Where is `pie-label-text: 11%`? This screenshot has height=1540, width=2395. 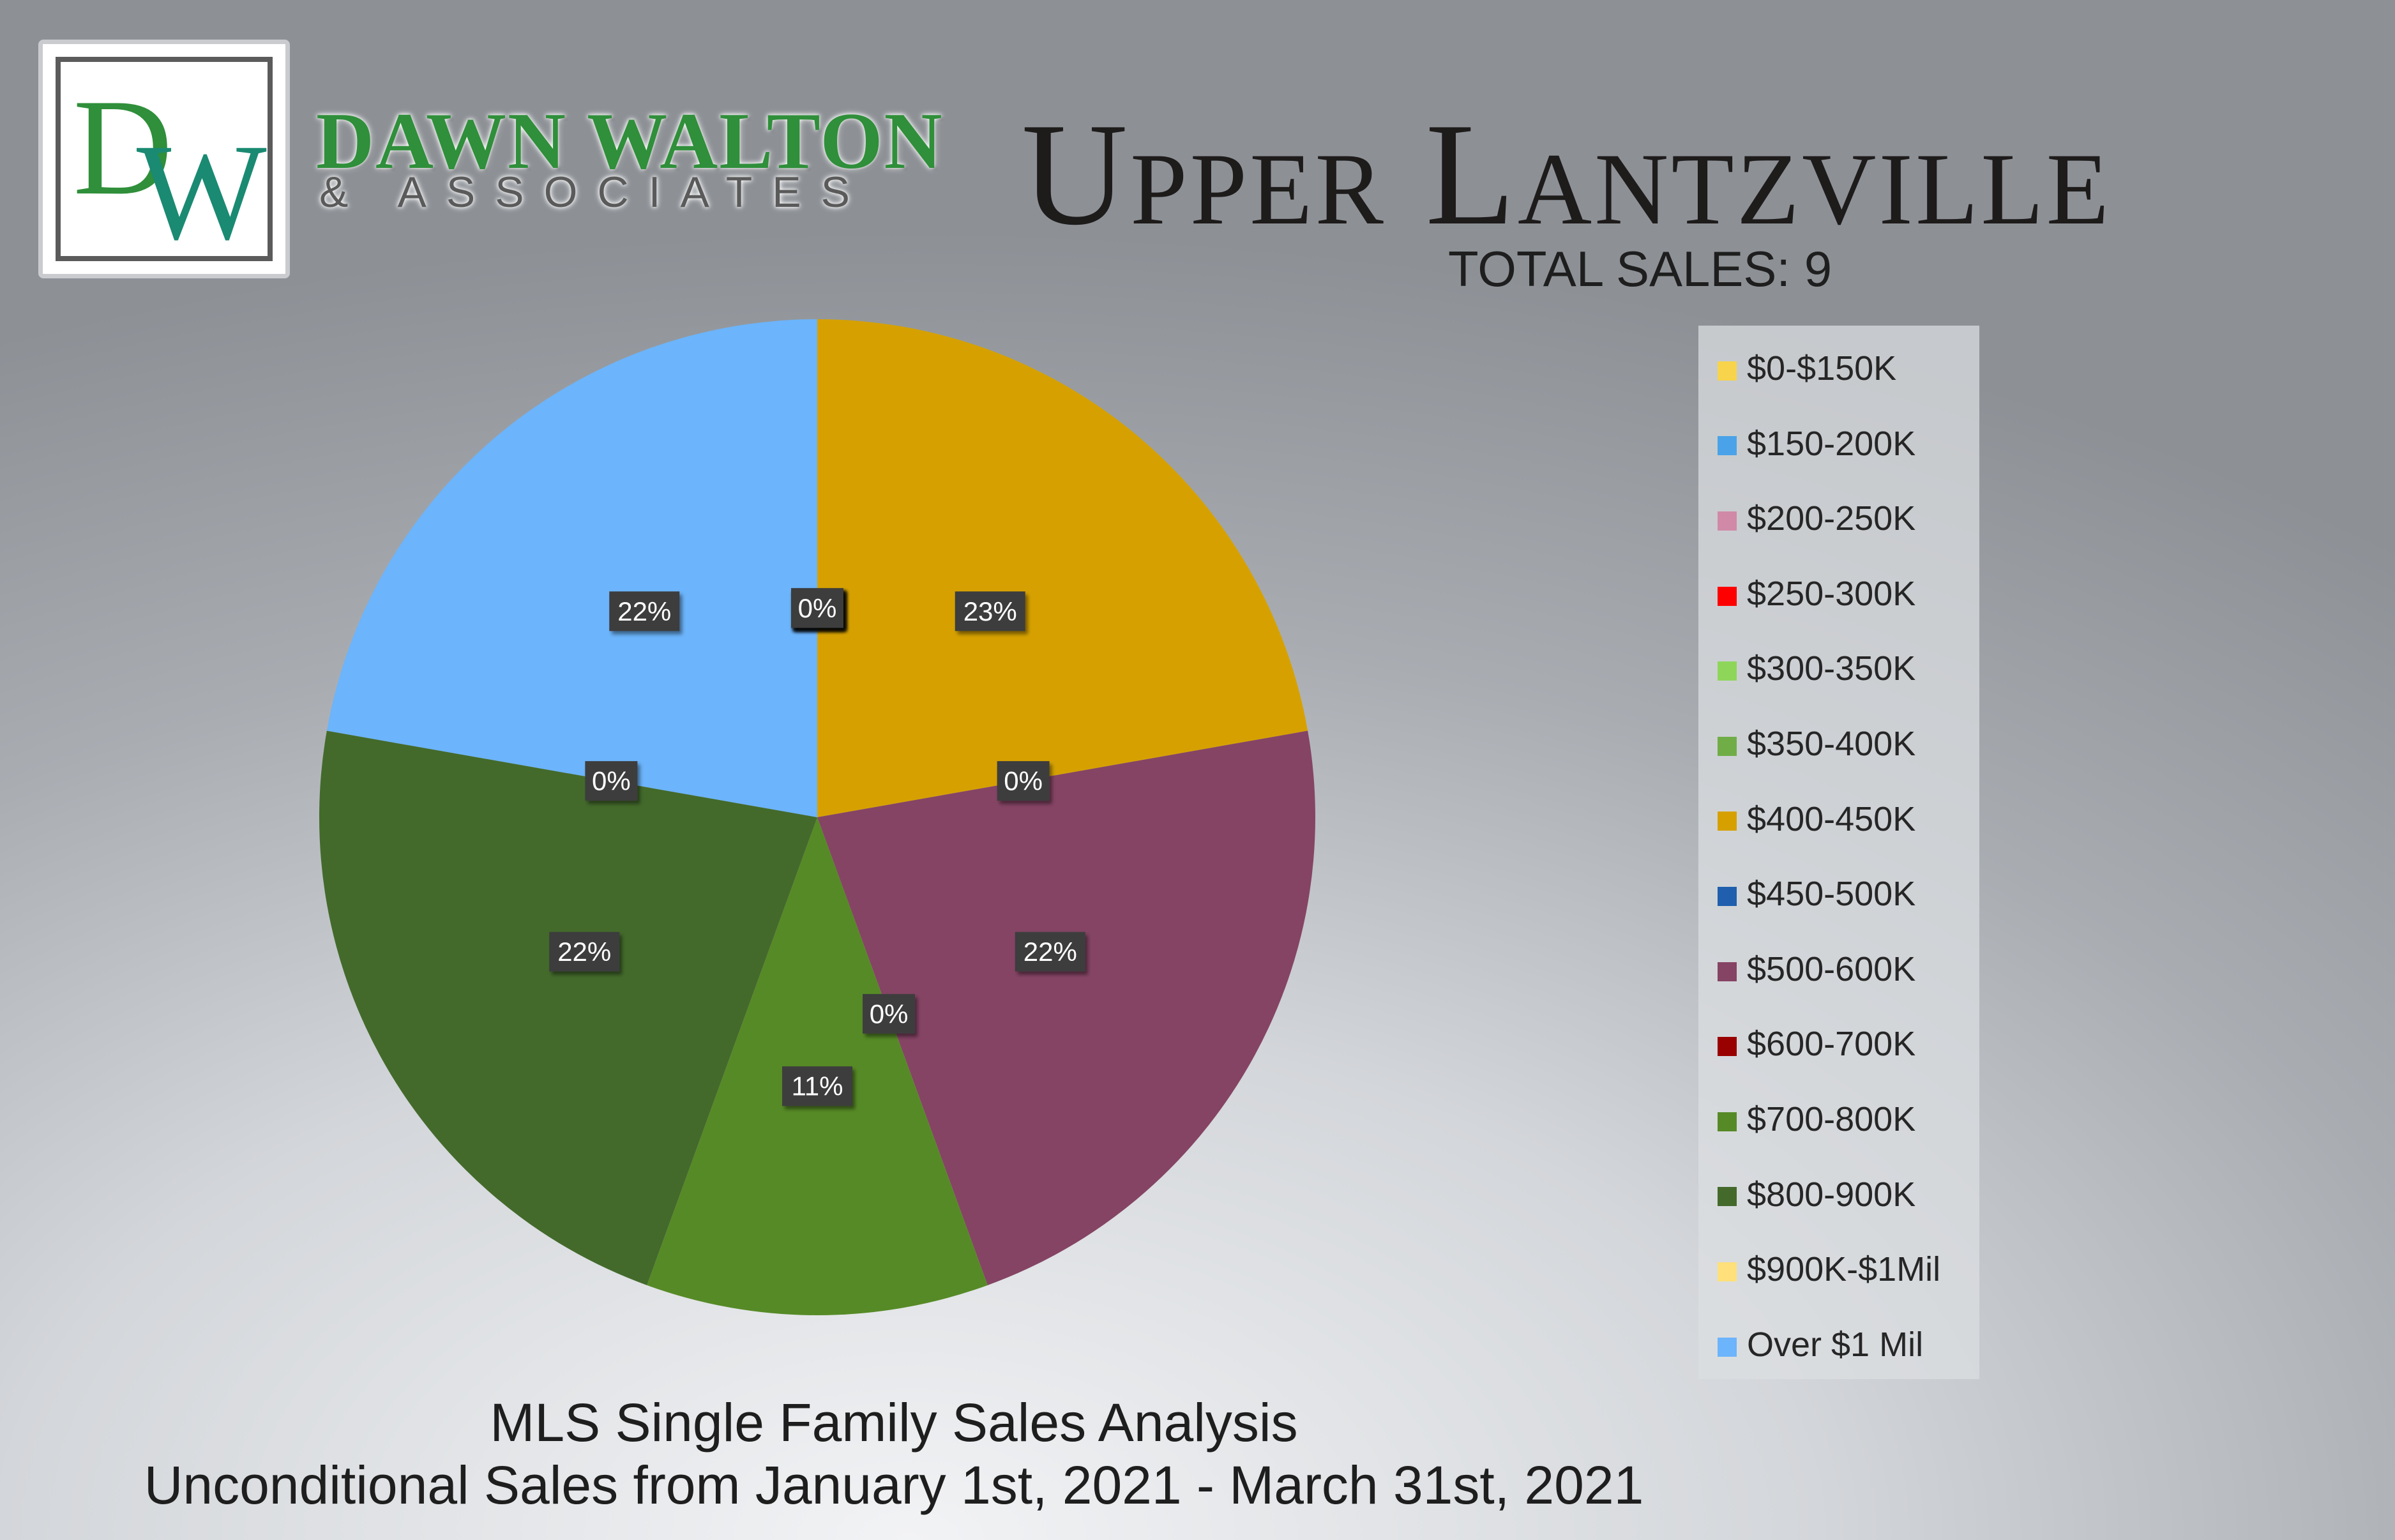 pie-label-text: 11% is located at coordinates (817, 1086).